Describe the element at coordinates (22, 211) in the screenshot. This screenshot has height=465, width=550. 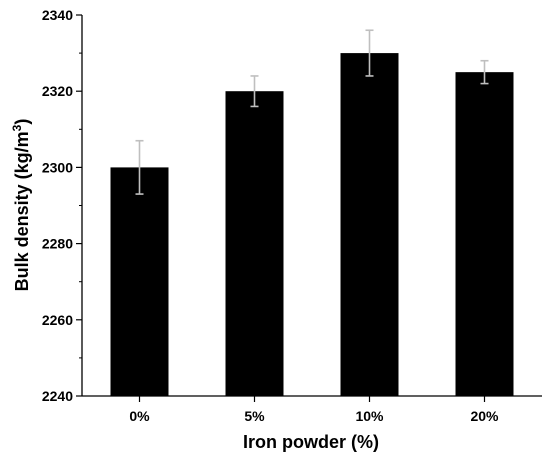
I see `y-axis-title-main: Bulk density (kg/m` at that location.